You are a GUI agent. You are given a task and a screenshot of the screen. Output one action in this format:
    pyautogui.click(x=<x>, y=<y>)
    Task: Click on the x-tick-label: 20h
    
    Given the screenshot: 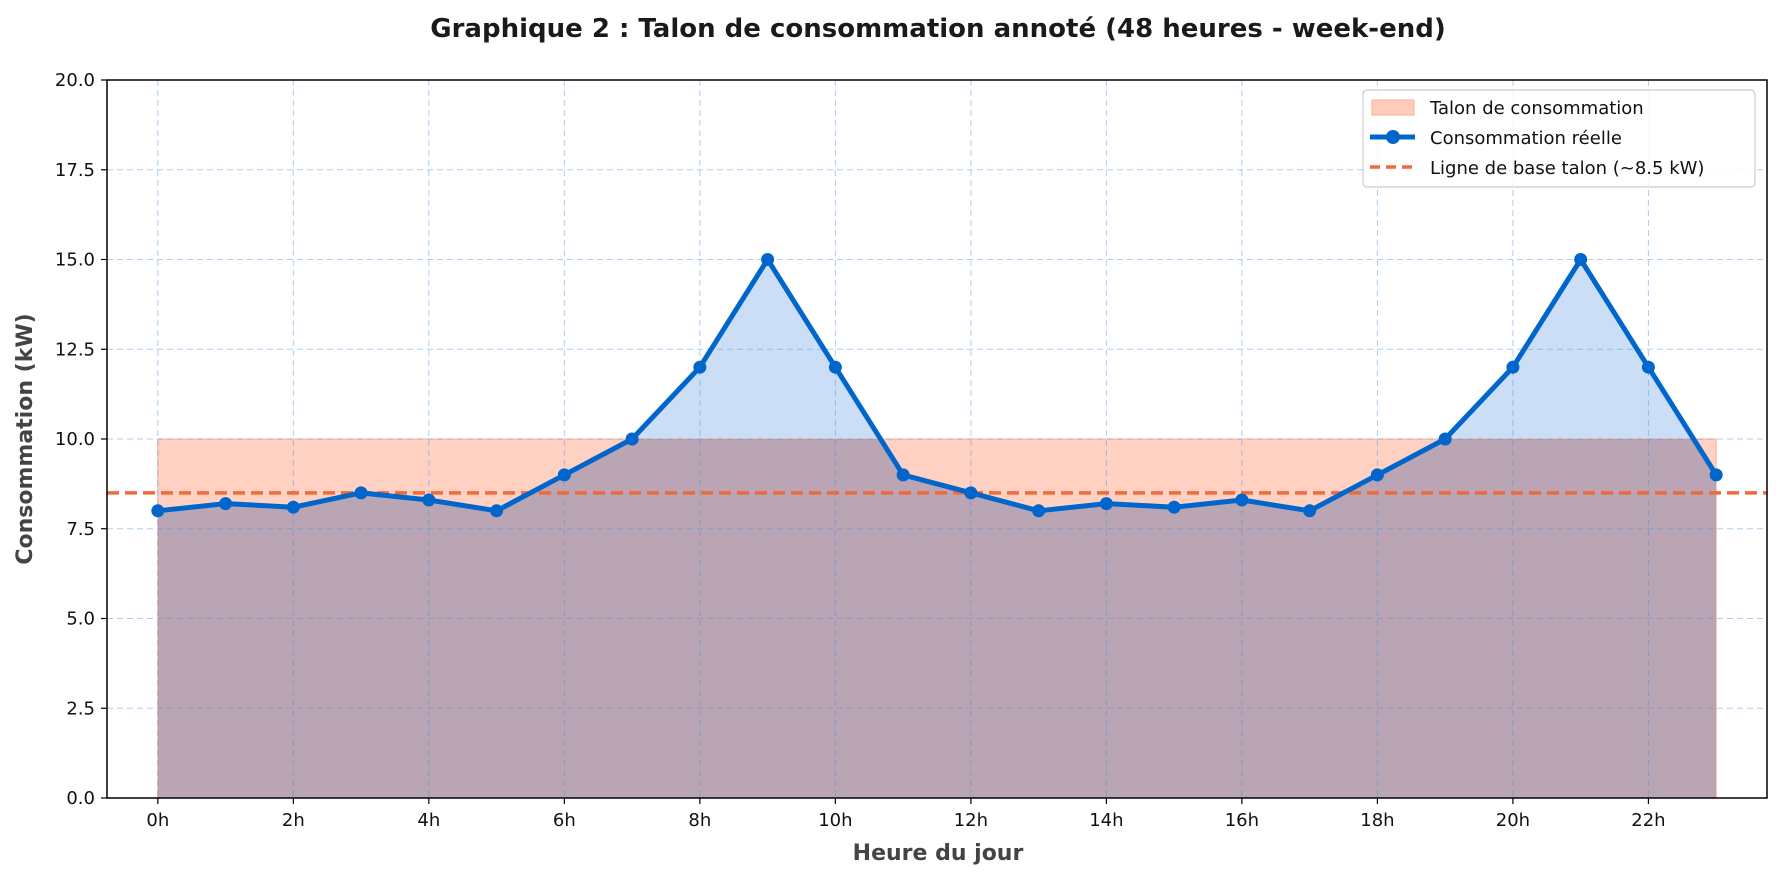 What is the action you would take?
    pyautogui.click(x=1513, y=820)
    